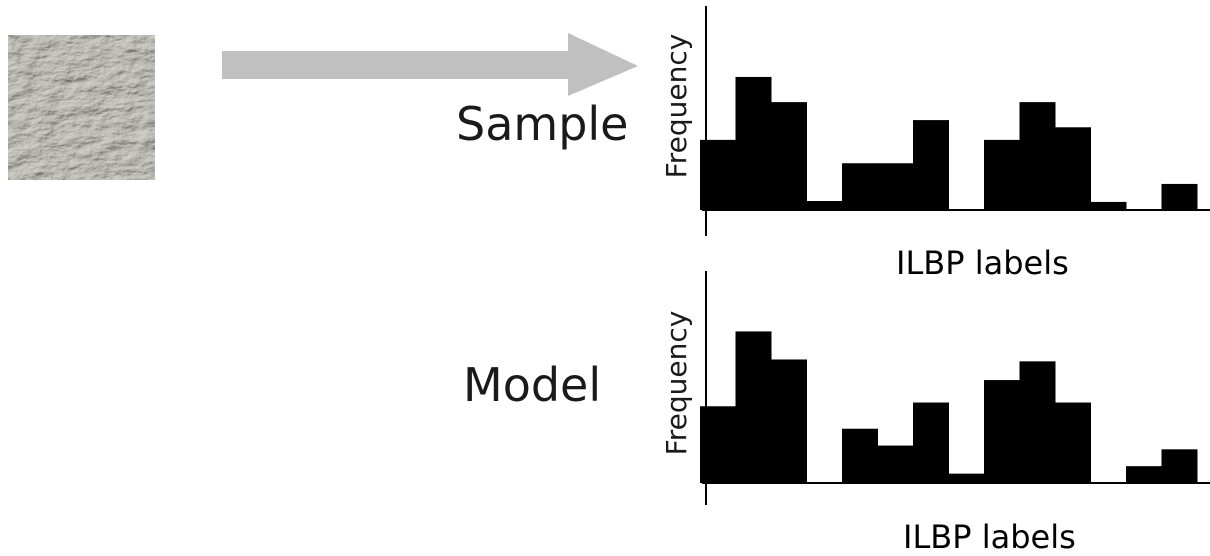  What do you see at coordinates (542, 124) in the screenshot?
I see `sample-label: Sample` at bounding box center [542, 124].